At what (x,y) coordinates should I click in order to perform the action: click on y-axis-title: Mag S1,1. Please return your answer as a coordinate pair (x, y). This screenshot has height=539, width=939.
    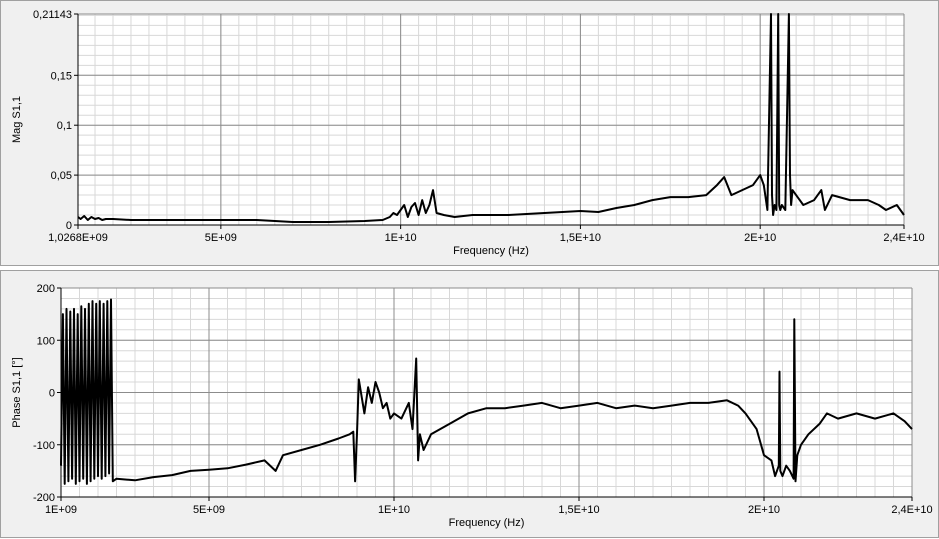
    Looking at the image, I should click on (17, 119).